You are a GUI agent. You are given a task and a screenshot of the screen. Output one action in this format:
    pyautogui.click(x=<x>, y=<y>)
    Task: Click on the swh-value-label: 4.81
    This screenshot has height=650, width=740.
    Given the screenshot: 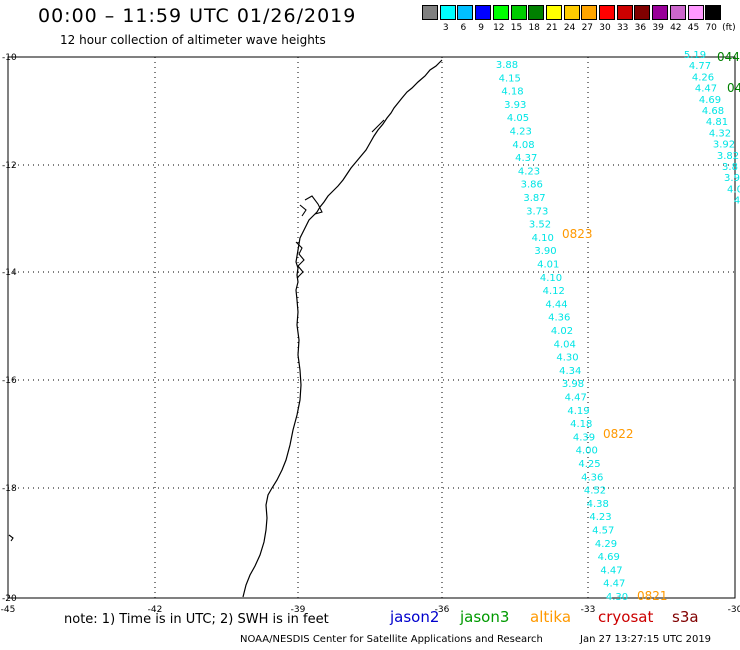 What is the action you would take?
    pyautogui.click(x=717, y=122)
    